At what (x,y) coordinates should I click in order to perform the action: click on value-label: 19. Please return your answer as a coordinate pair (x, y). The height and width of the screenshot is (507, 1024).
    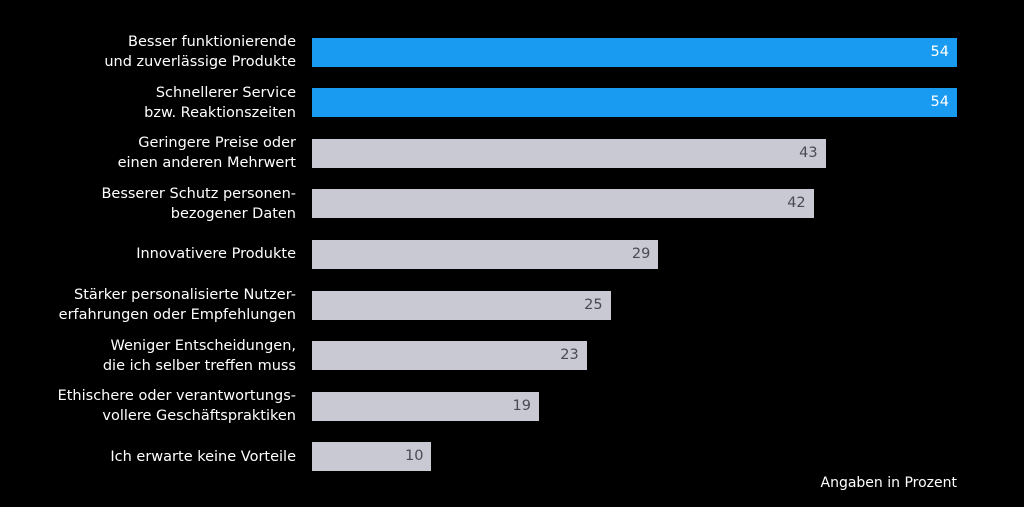
    Looking at the image, I should click on (521, 405).